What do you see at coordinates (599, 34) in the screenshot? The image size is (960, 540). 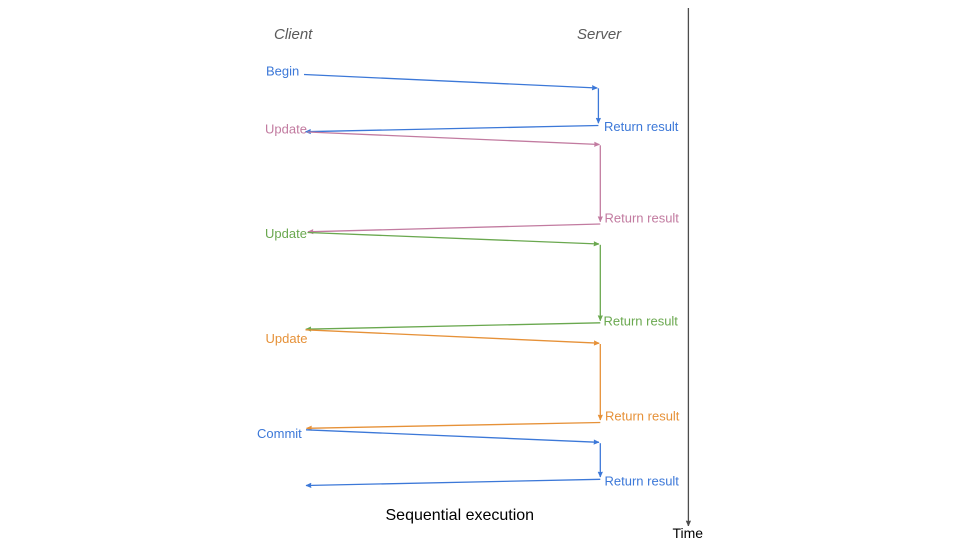 I see `svg-text: Server` at bounding box center [599, 34].